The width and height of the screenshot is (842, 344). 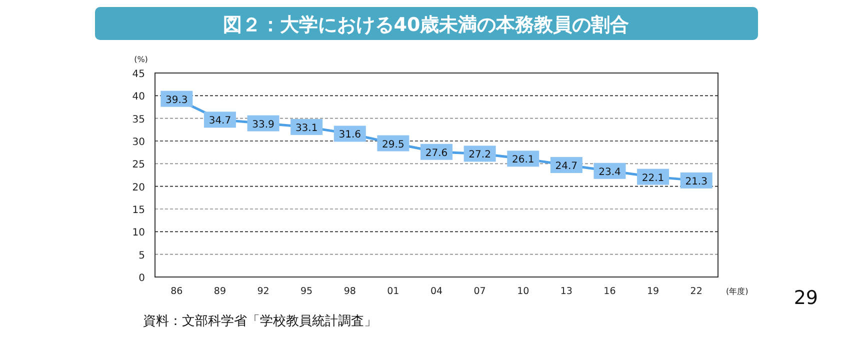 What do you see at coordinates (263, 291) in the screenshot?
I see `x-tick-label: 92` at bounding box center [263, 291].